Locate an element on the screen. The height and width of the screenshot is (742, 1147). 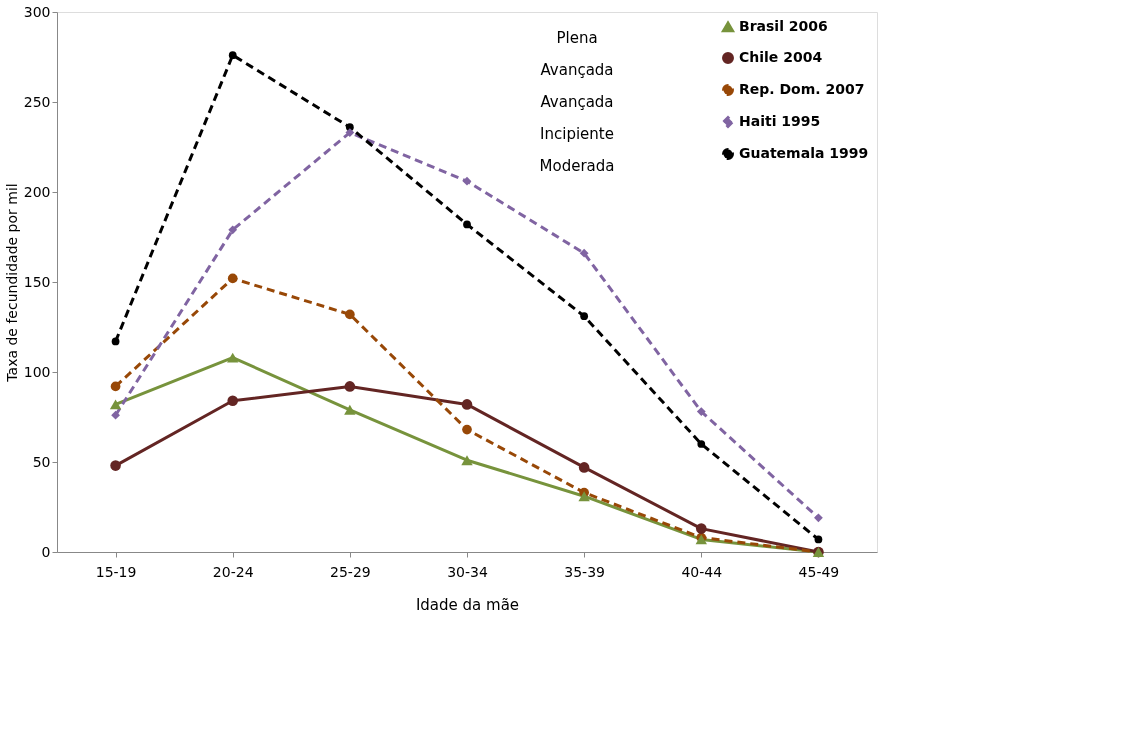
y-axis-title: Taxa de fecundidade por mil is located at coordinates (11, 283).